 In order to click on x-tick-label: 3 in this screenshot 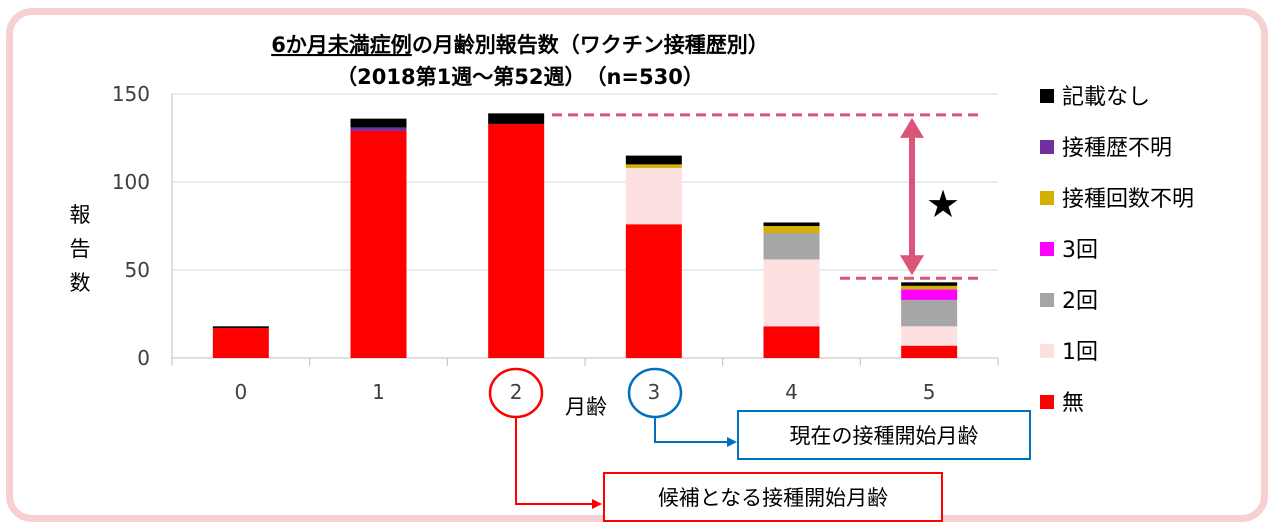, I will do `click(653, 392)`.